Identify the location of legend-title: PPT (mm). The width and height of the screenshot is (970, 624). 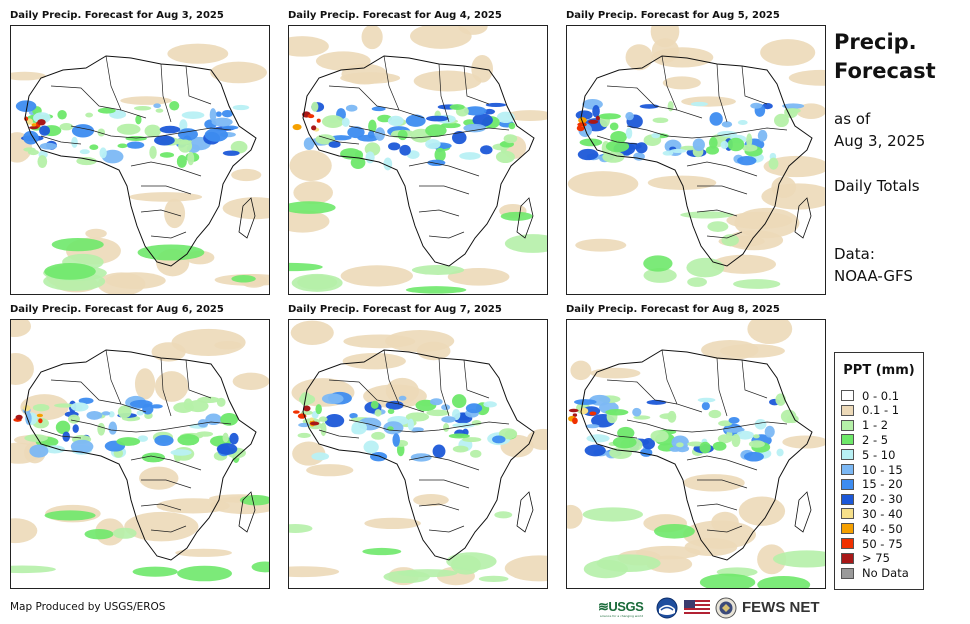
(879, 370).